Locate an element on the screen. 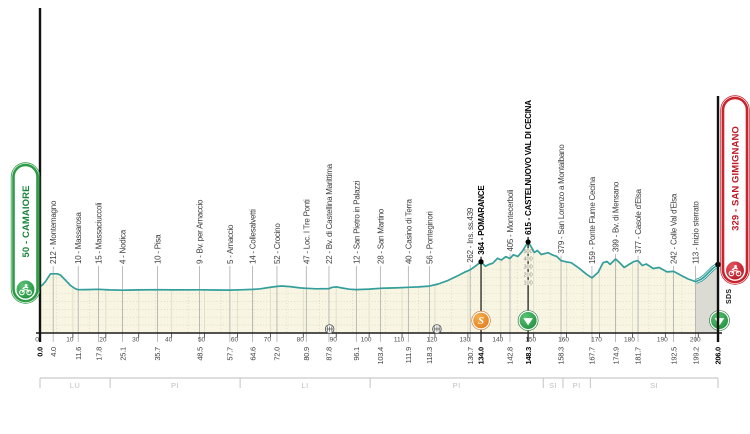 This screenshot has width=750, height=434. km-label: 158.3 is located at coordinates (561, 356).